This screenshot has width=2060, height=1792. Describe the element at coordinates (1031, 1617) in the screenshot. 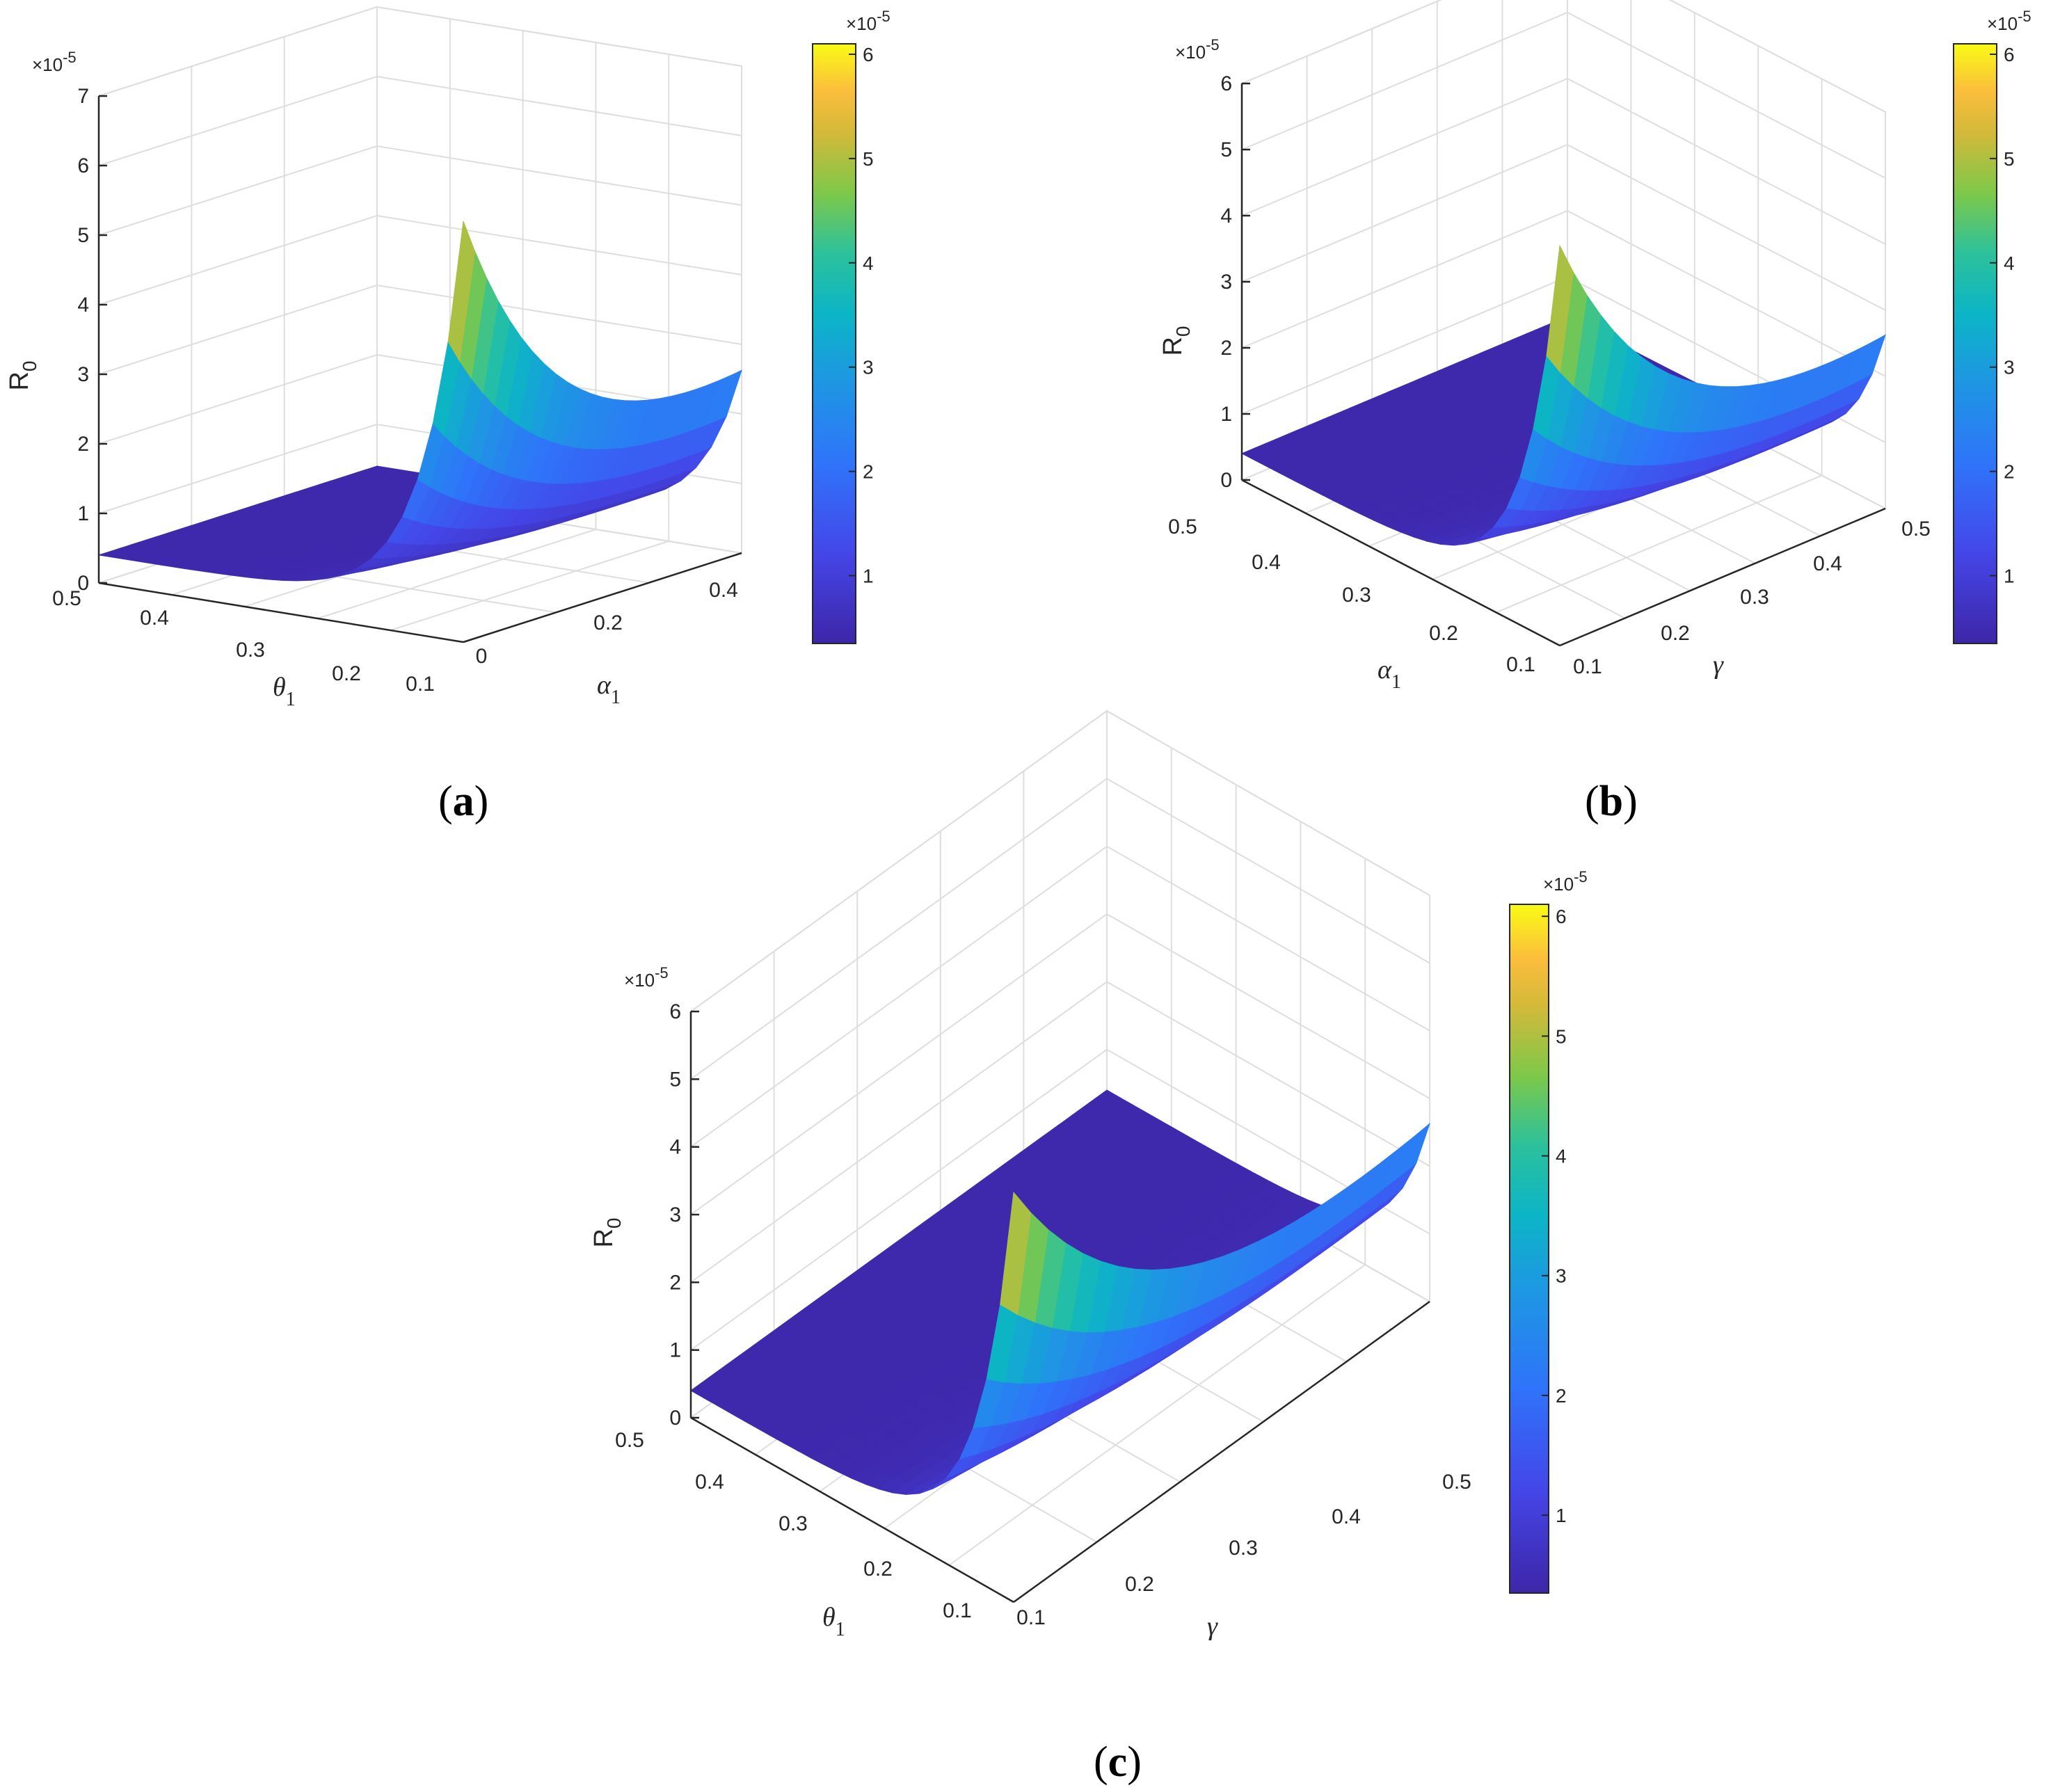

I see `y-tick-label: 0.1` at that location.